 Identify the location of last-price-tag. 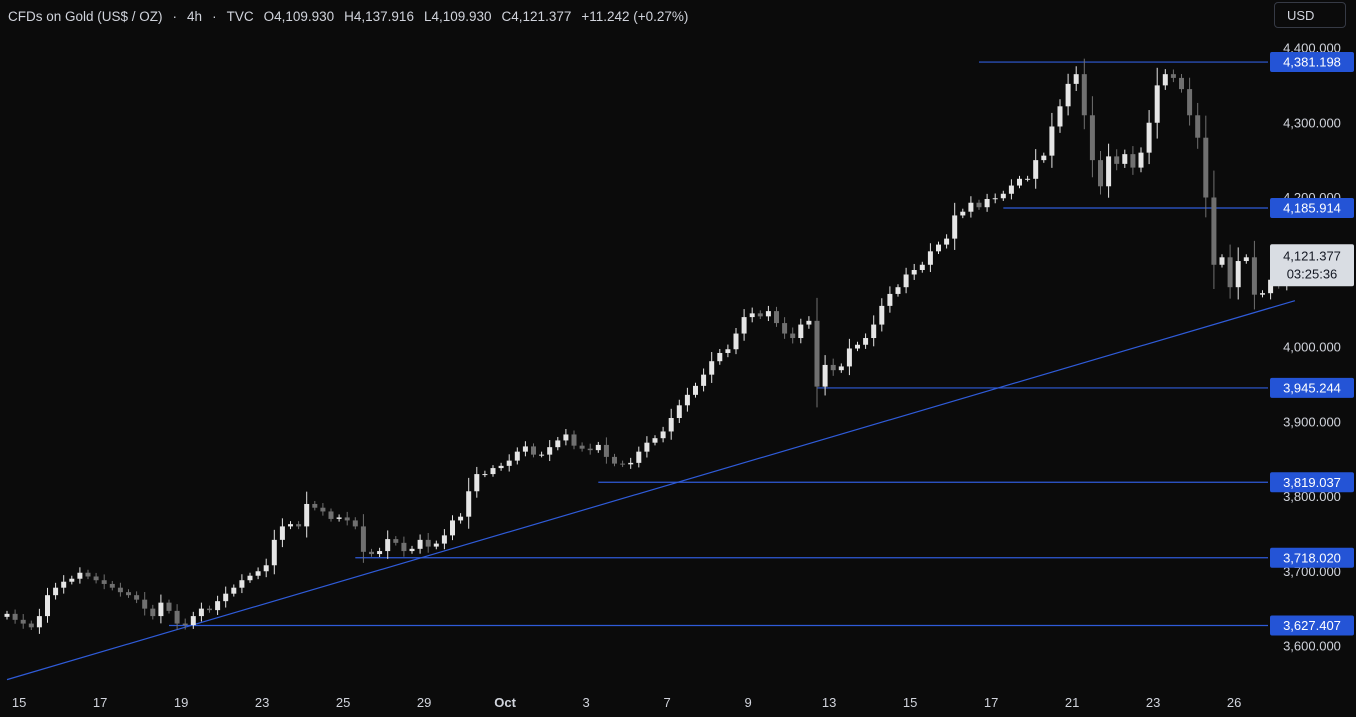
(1312, 265).